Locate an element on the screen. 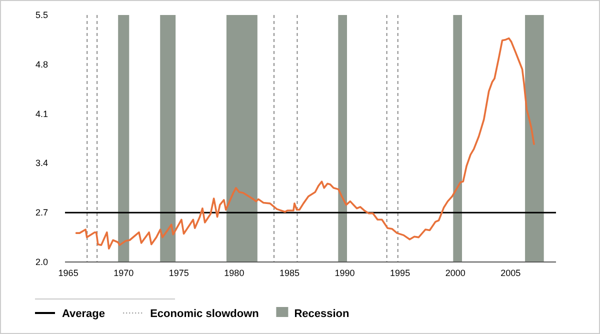  x-tick-label: 1985 is located at coordinates (289, 273).